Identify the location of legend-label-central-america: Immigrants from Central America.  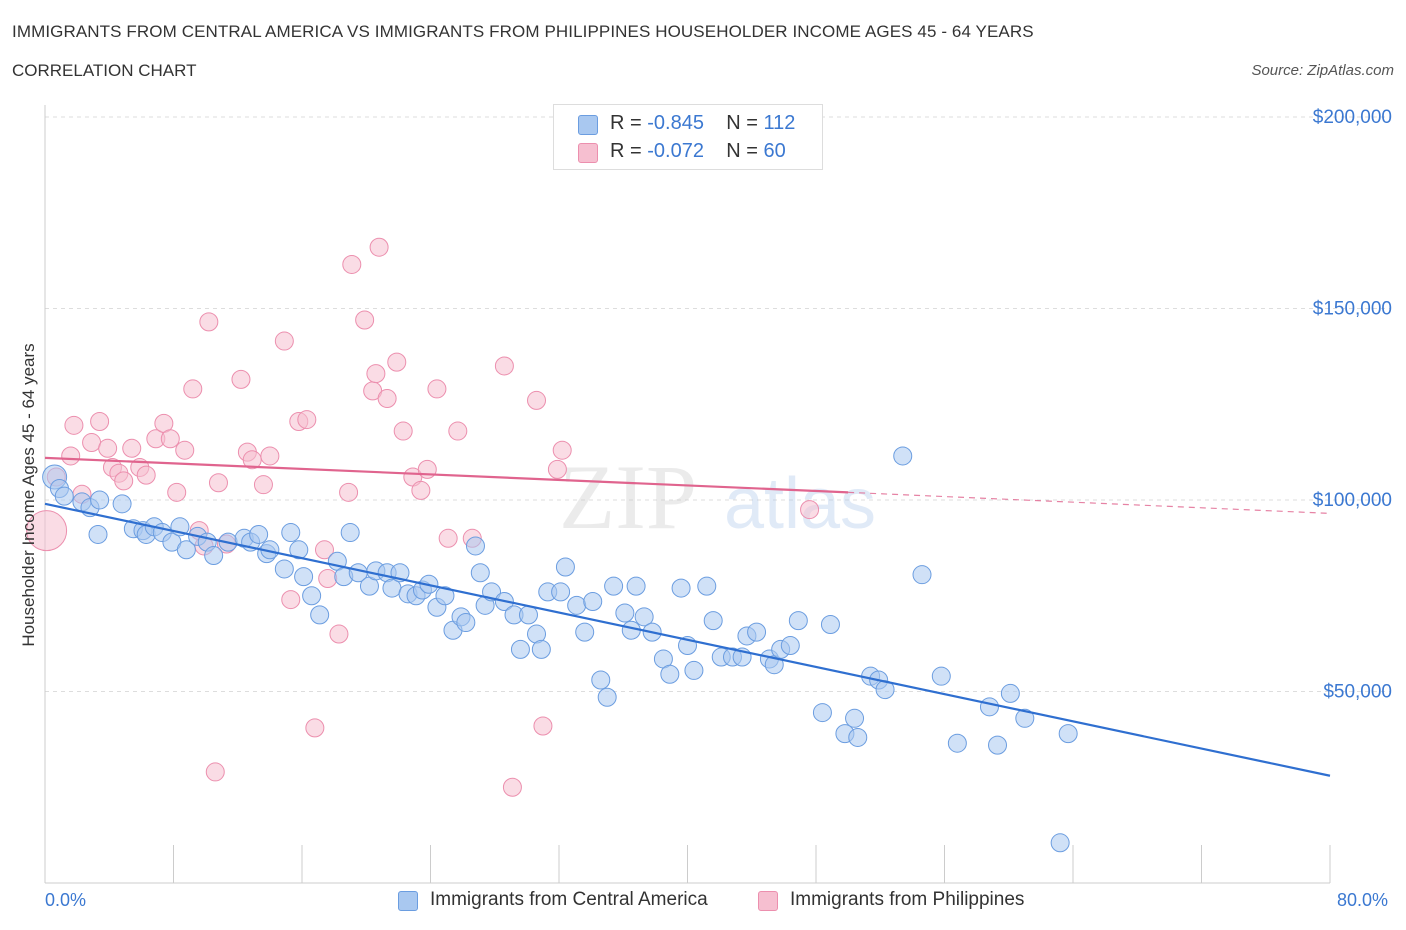
(569, 899).